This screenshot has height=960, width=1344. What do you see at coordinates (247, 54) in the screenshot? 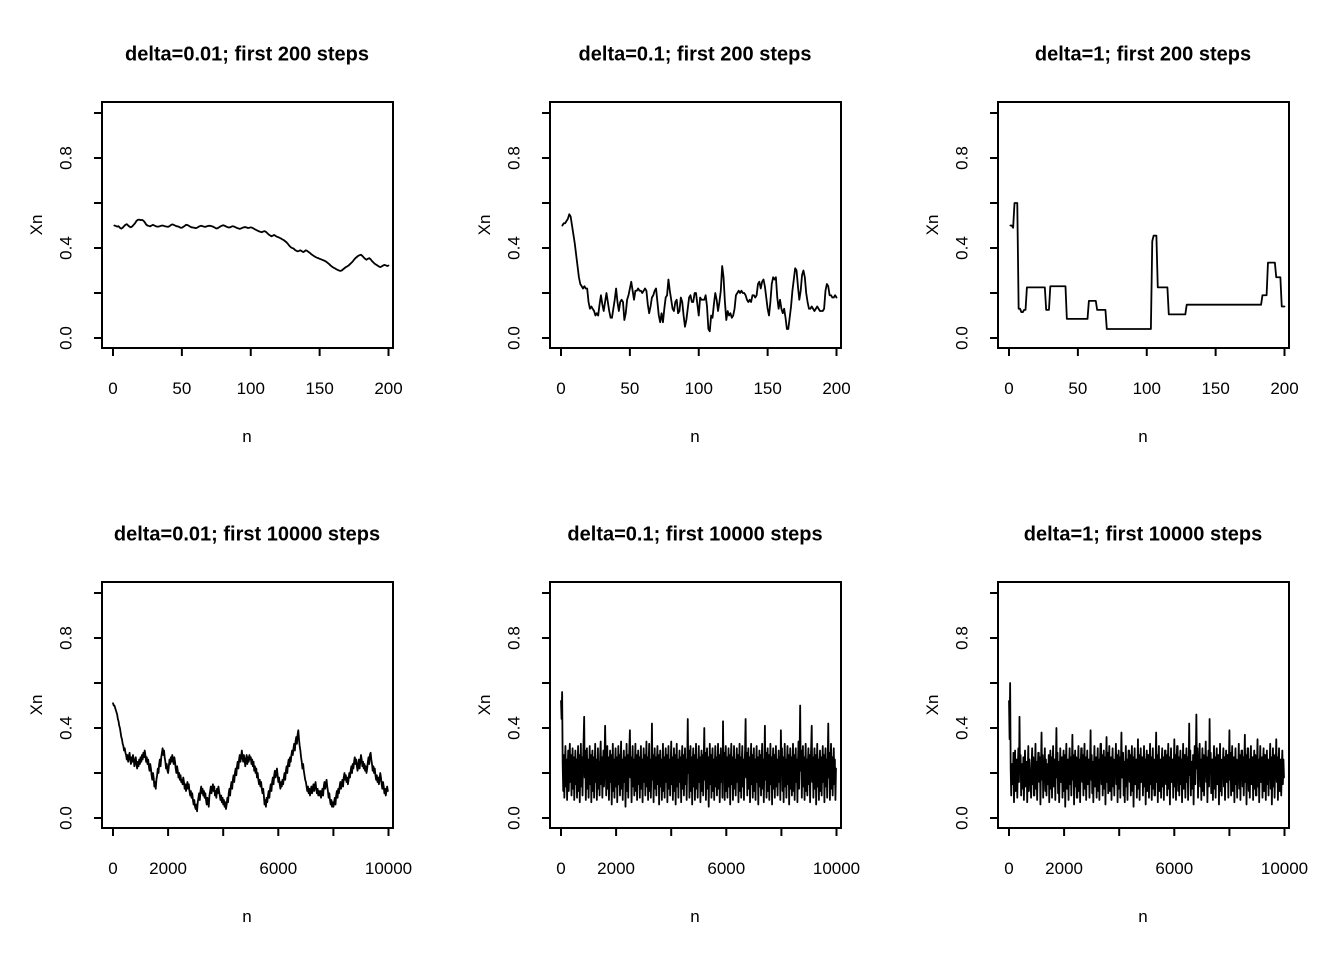
I see `panel-title: delta=0.01; first 200 steps` at bounding box center [247, 54].